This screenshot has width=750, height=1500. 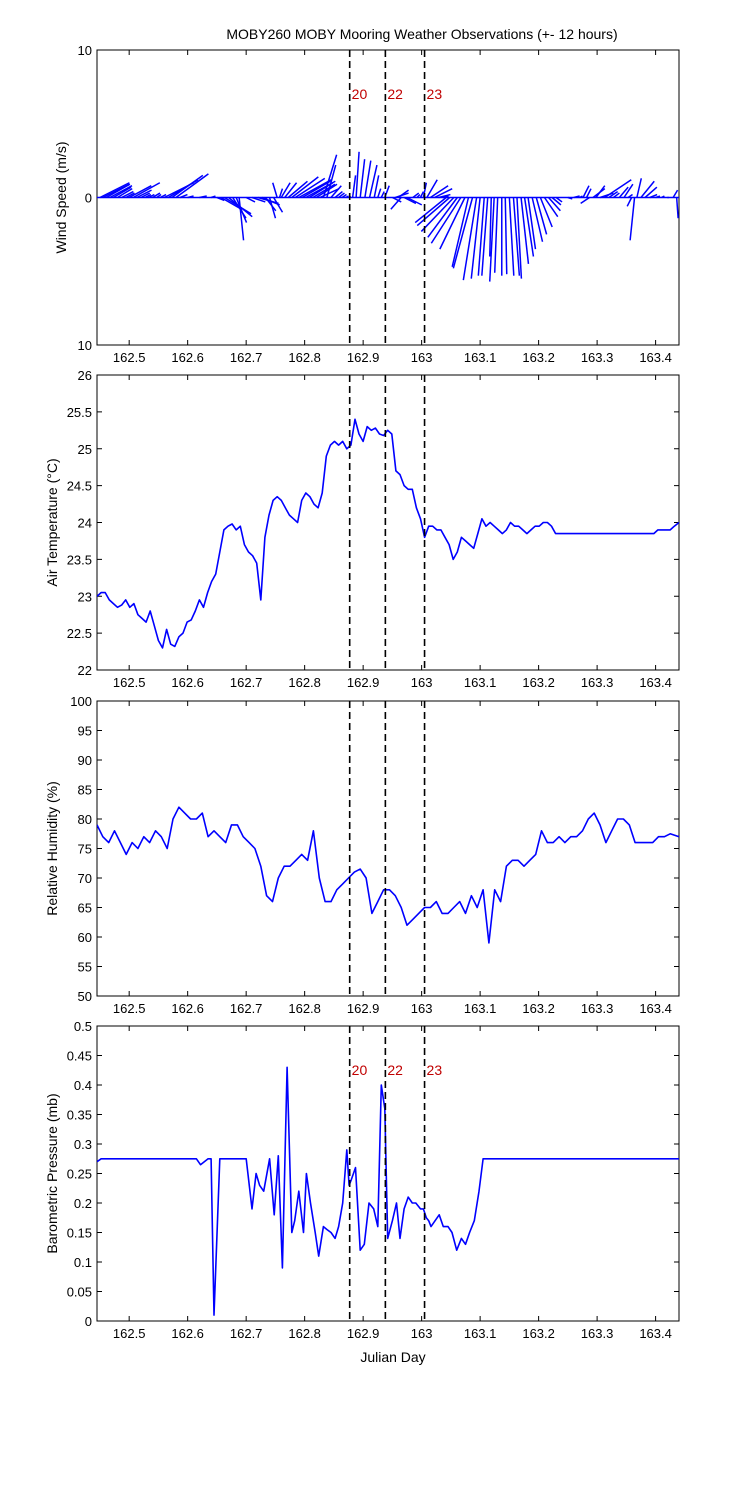 I want to click on barometric-pressure-x-tick-label: 163, so click(x=422, y=1333).